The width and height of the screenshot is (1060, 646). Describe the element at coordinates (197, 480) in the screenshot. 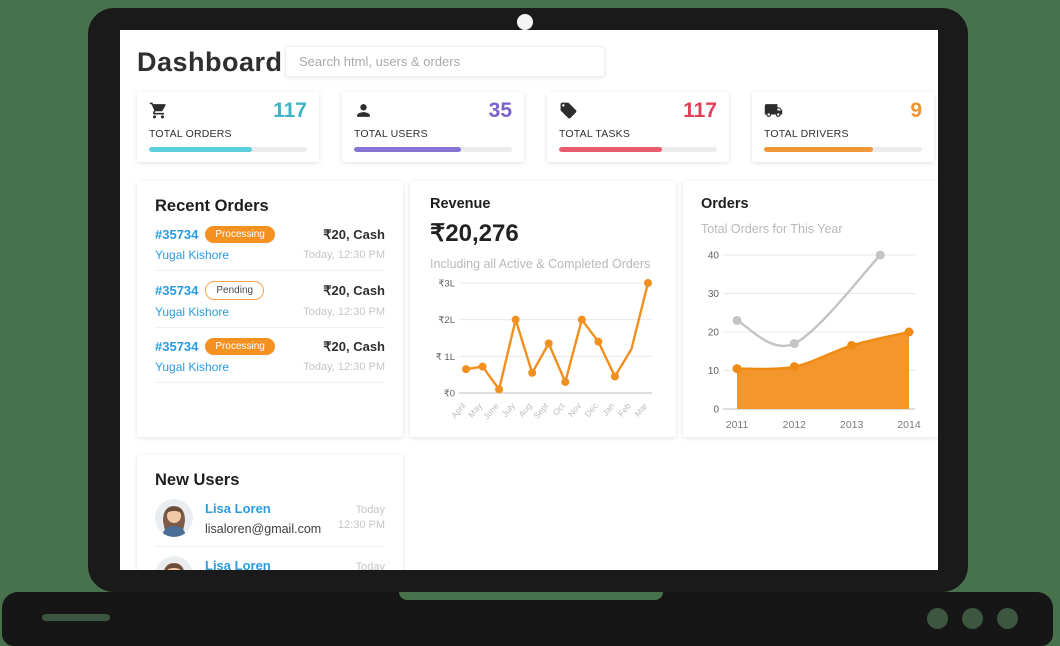

I see `panel-title: New Users` at that location.